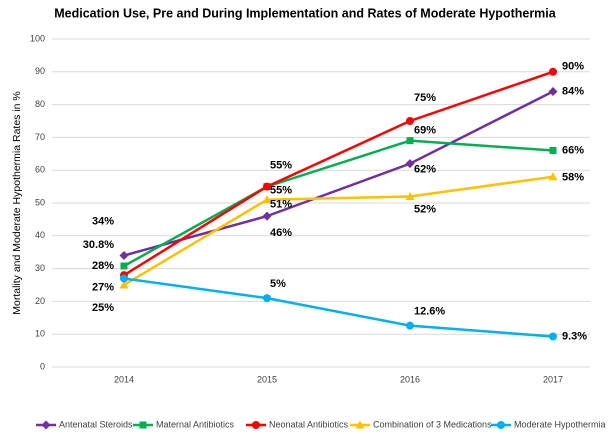 This screenshot has width=611, height=434. What do you see at coordinates (410, 379) in the screenshot?
I see `x-tick-label: 2016` at bounding box center [410, 379].